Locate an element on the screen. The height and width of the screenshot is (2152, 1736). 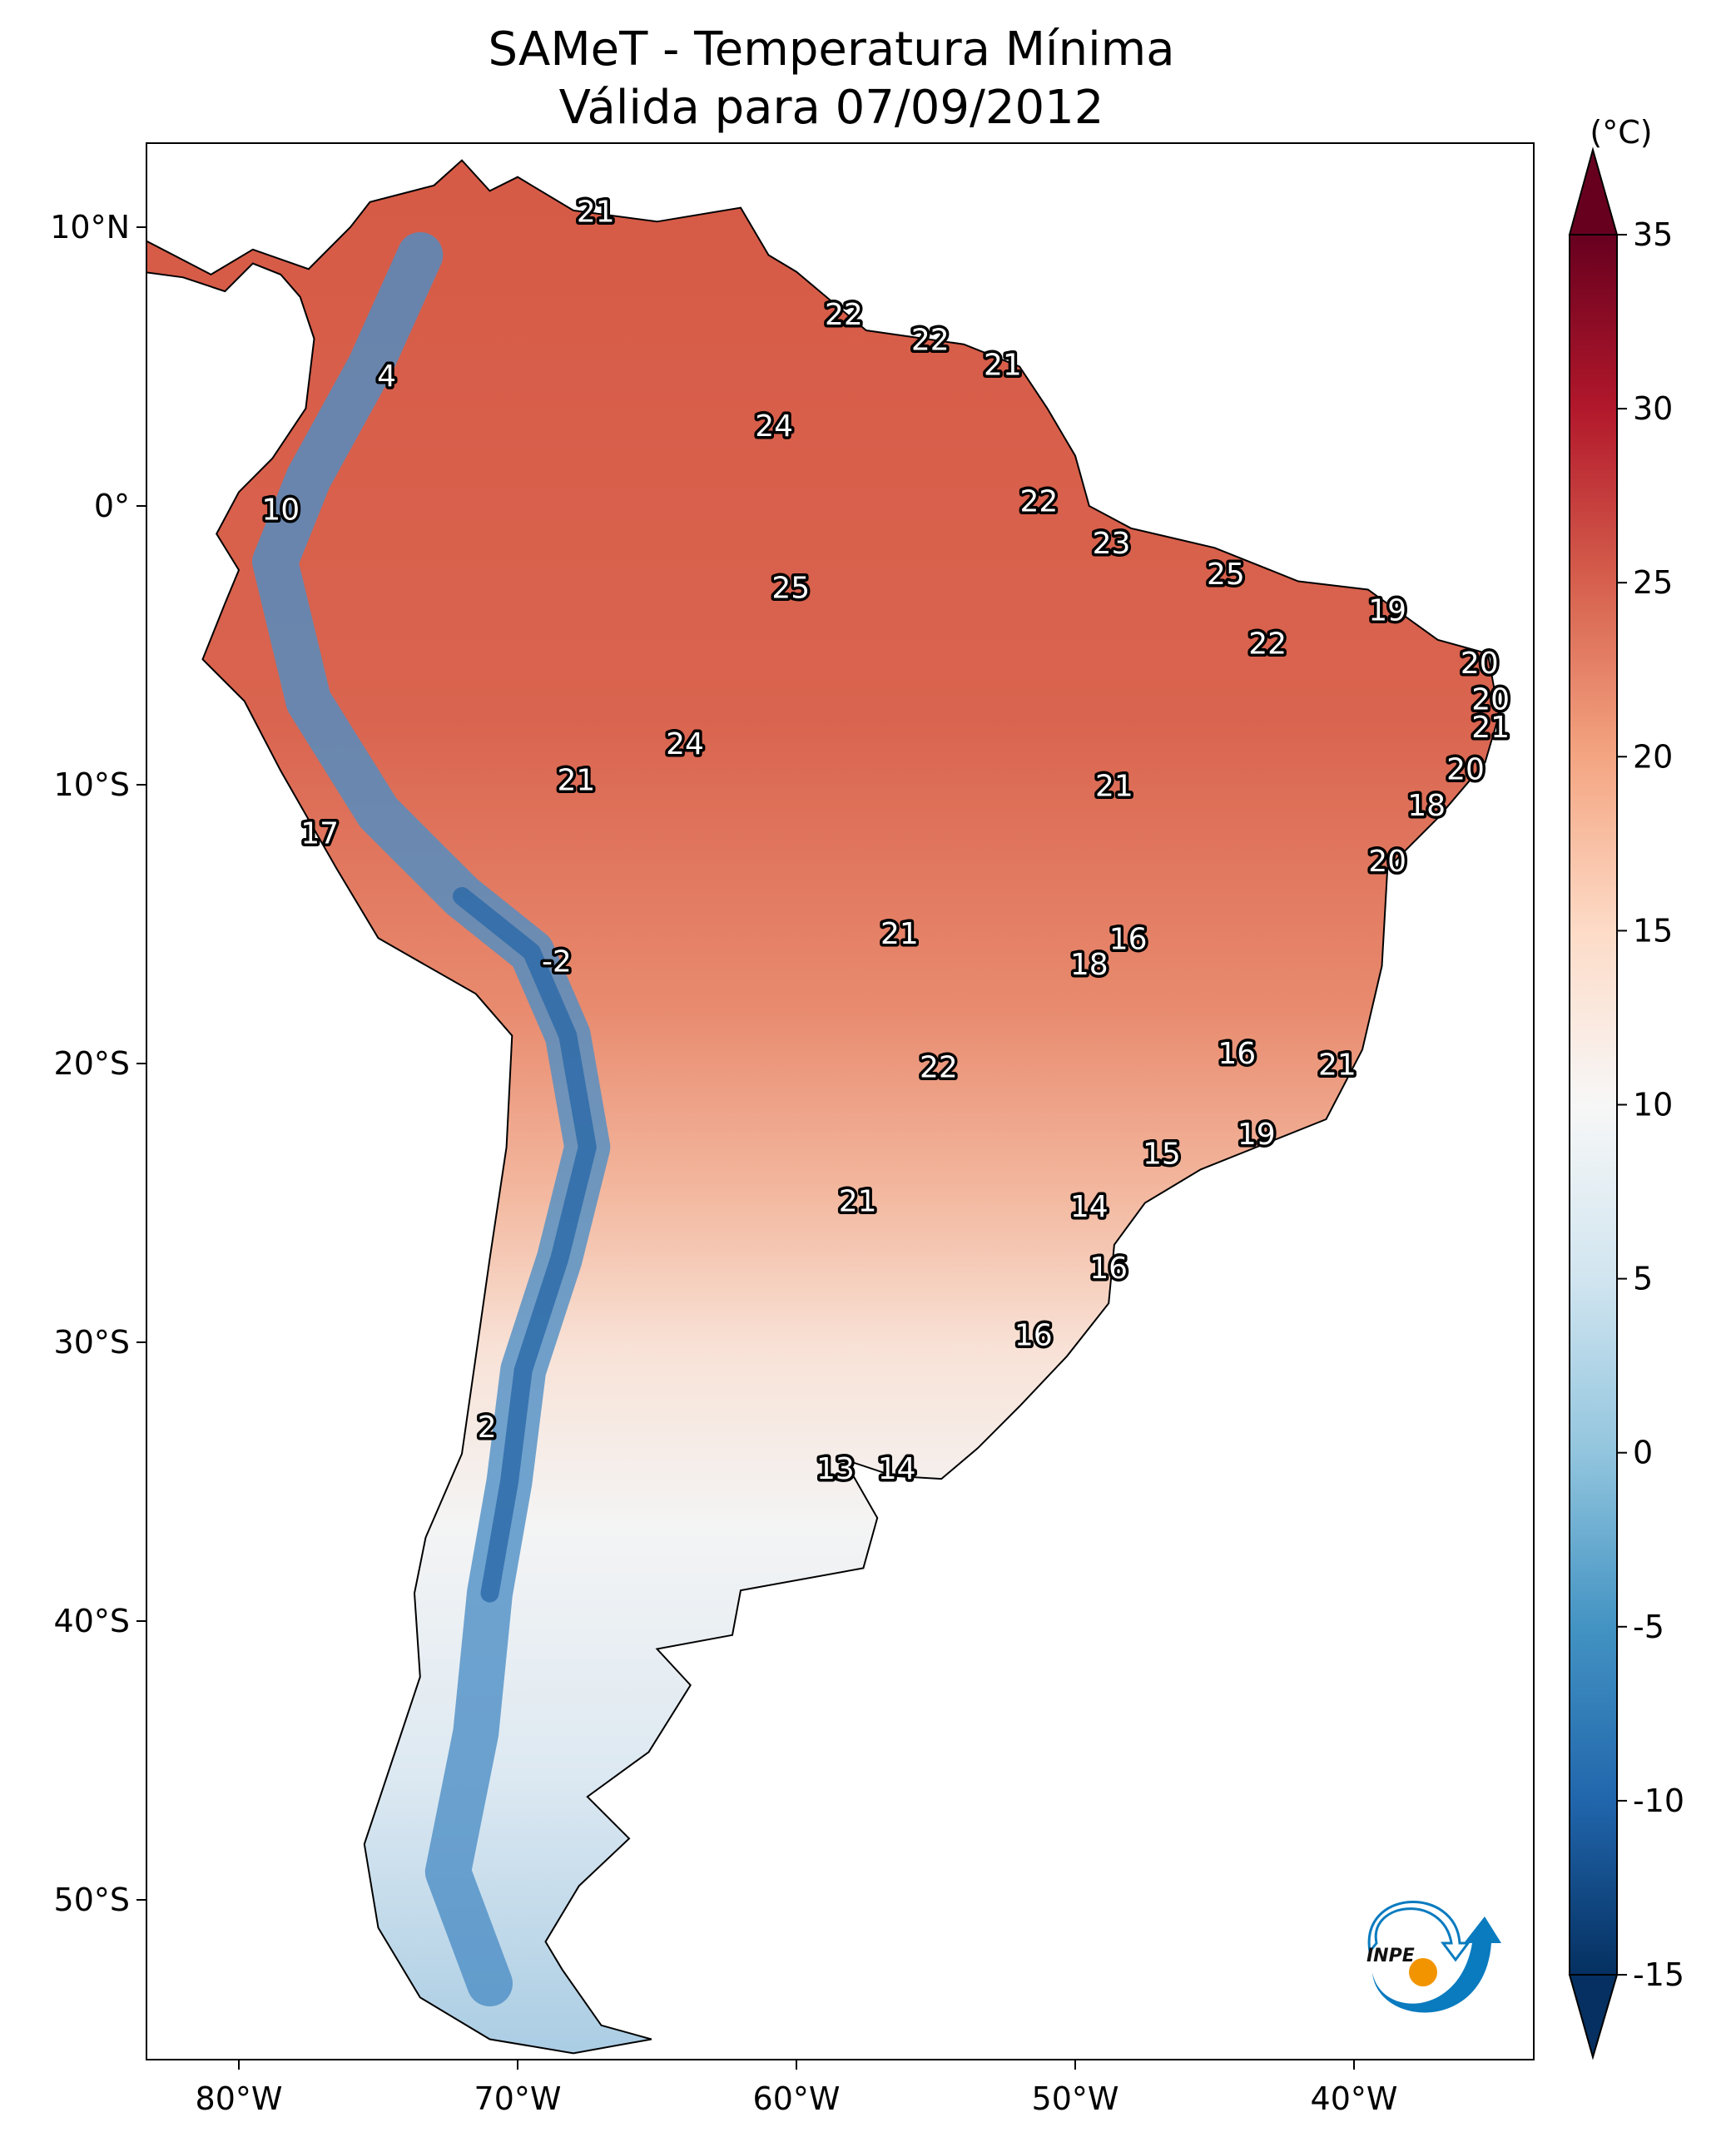
y-axis-ticks: 10°N 0° 10°S 20°S 30°S 40°S 50°S is located at coordinates (98, 1063).